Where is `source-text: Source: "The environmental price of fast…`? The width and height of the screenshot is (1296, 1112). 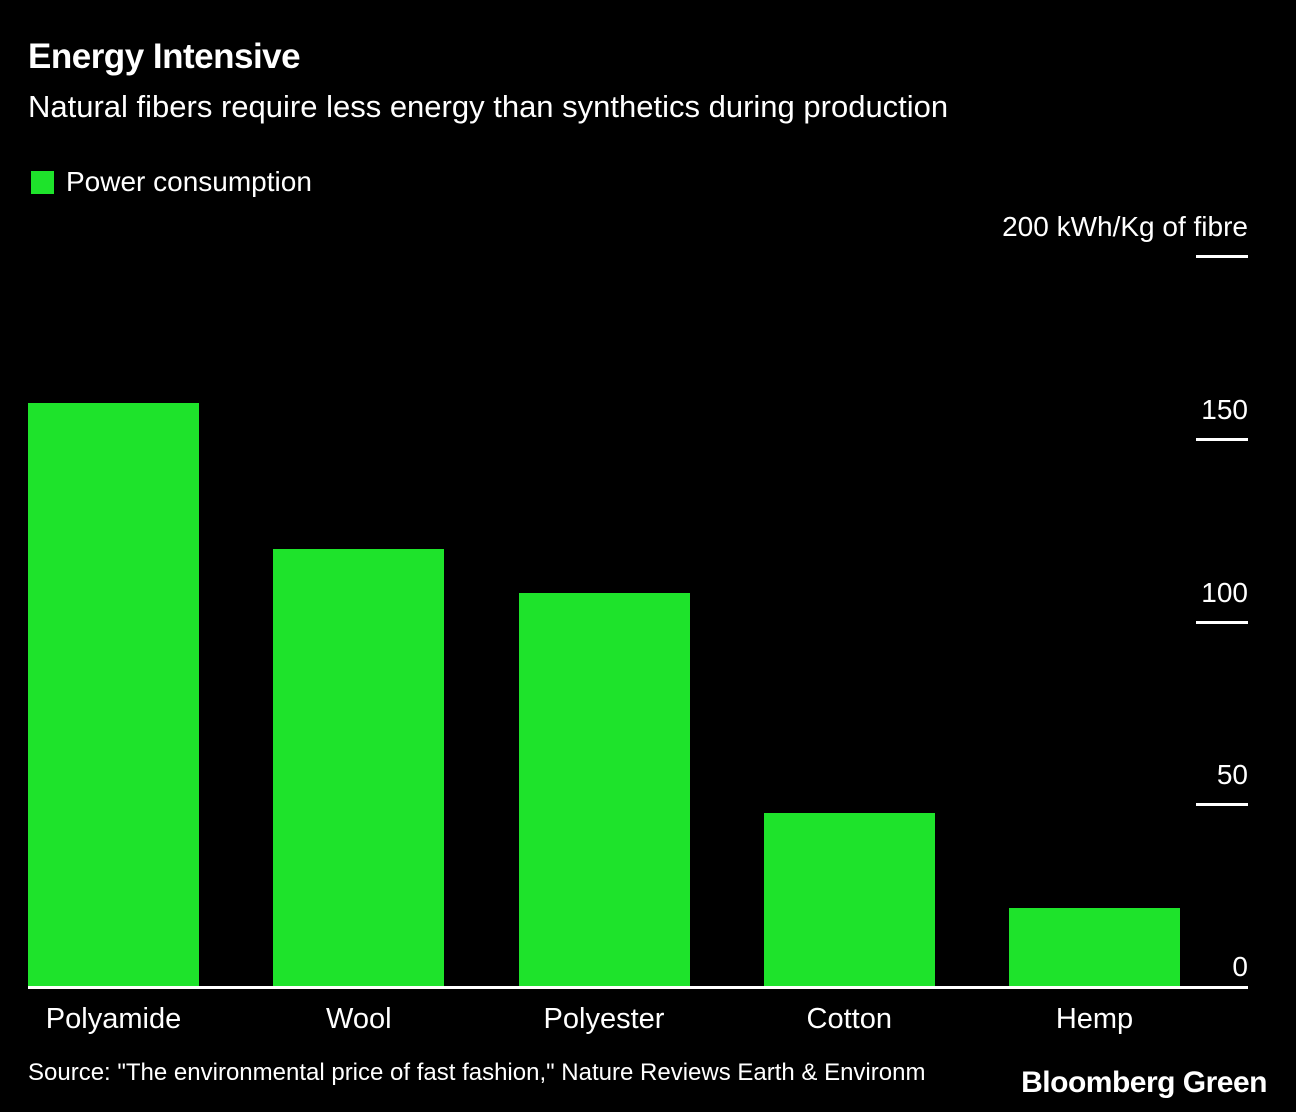
source-text: Source: "The environmental price of fast… is located at coordinates (477, 1072).